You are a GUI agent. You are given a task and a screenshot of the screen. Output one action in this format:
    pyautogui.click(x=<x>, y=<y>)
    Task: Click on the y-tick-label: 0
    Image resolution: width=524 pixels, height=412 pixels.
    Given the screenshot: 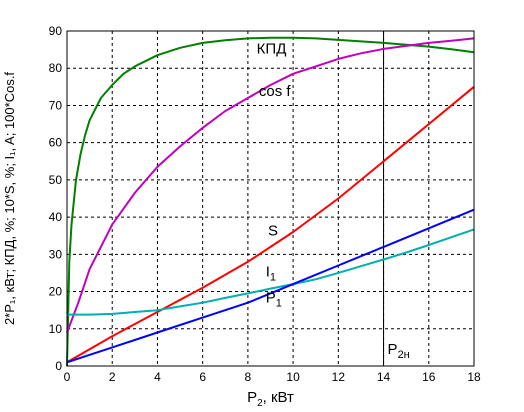 What is the action you would take?
    pyautogui.click(x=58, y=366)
    